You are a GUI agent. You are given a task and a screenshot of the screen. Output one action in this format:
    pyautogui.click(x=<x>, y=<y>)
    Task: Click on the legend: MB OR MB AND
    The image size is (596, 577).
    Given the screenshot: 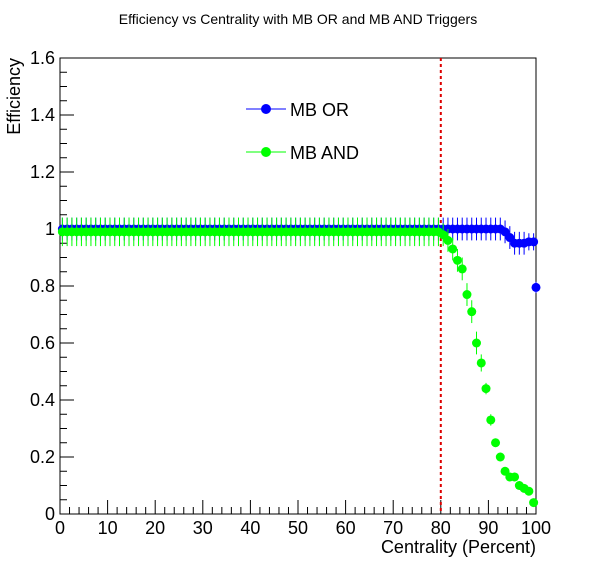 What is the action you would take?
    pyautogui.click(x=302, y=131)
    